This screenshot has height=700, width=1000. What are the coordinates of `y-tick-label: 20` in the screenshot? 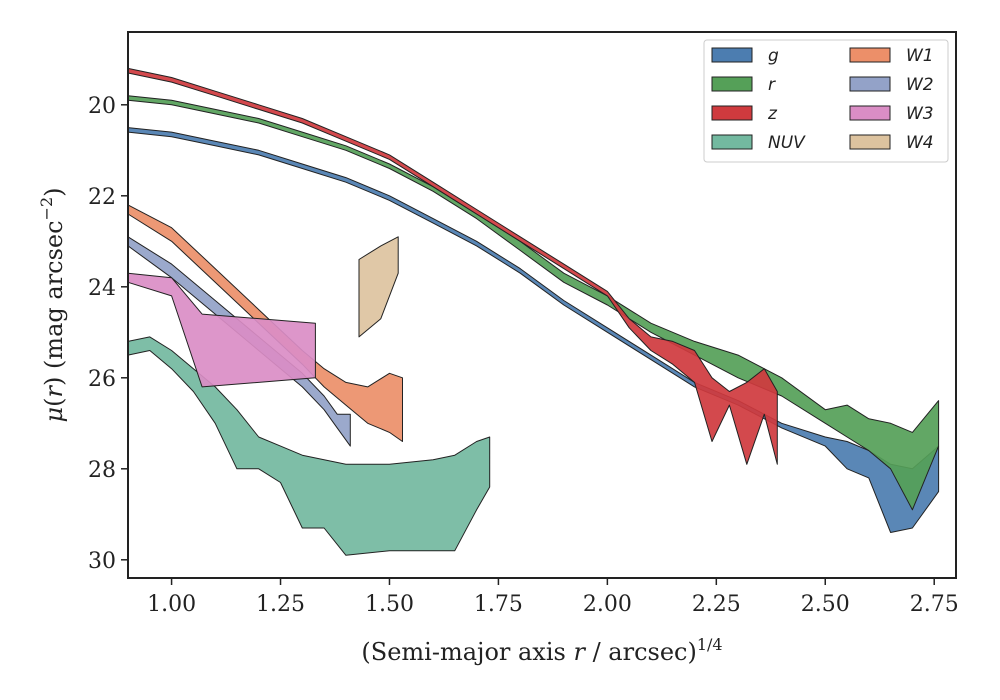 It's located at (102, 106).